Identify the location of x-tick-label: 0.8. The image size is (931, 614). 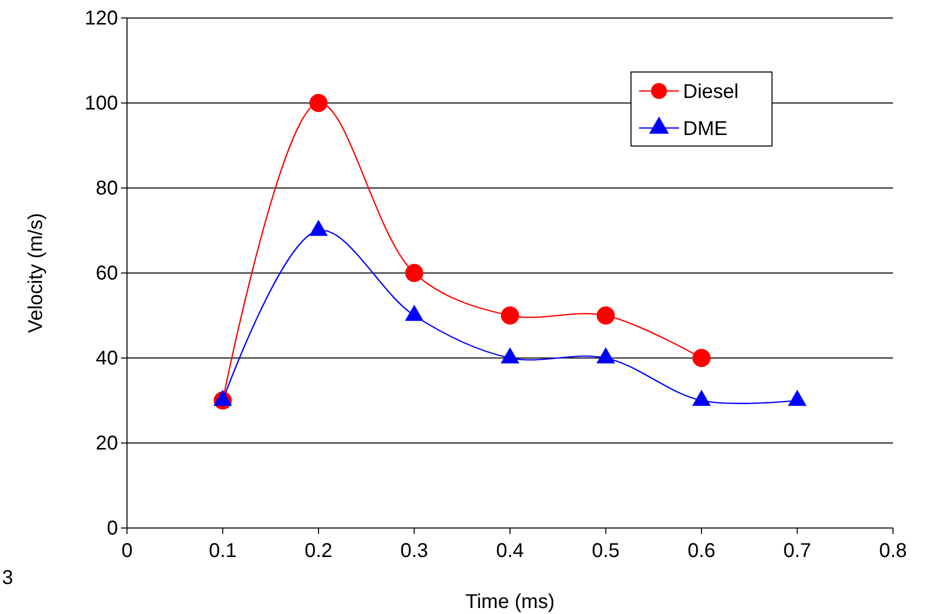
(893, 551).